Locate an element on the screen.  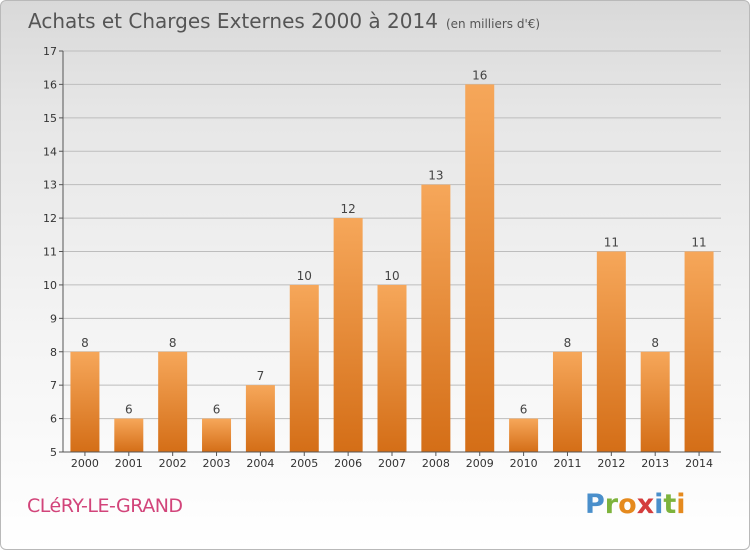
bar-2007 is located at coordinates (392, 368).